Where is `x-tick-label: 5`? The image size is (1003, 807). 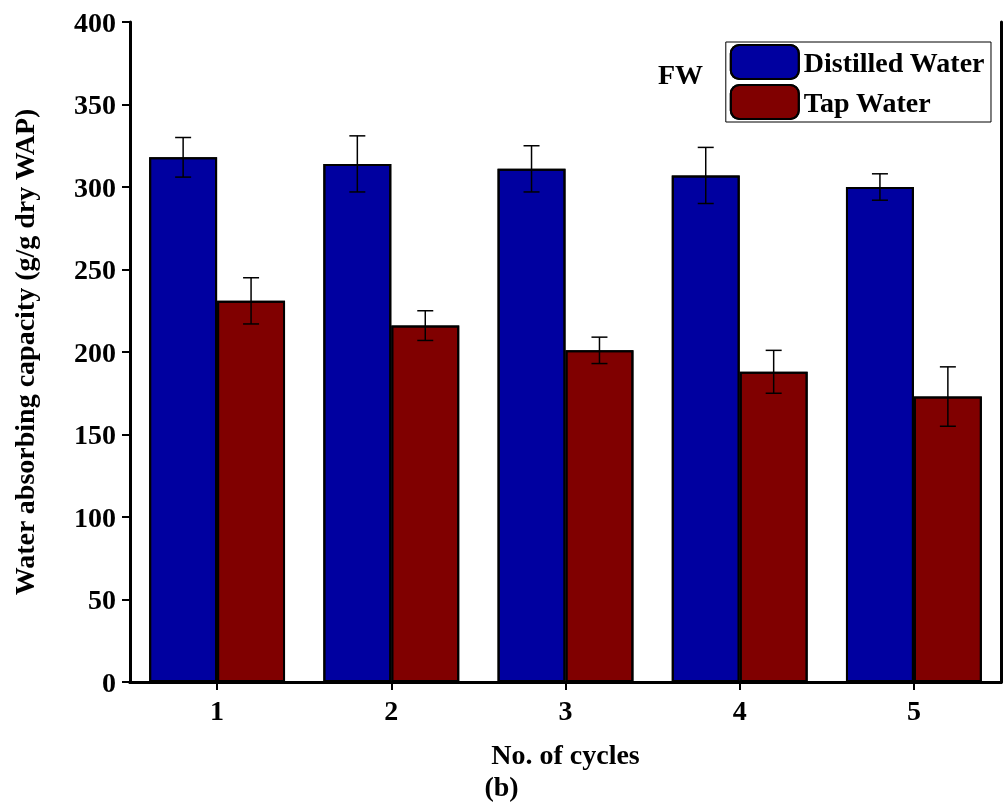 x-tick-label: 5 is located at coordinates (913, 710).